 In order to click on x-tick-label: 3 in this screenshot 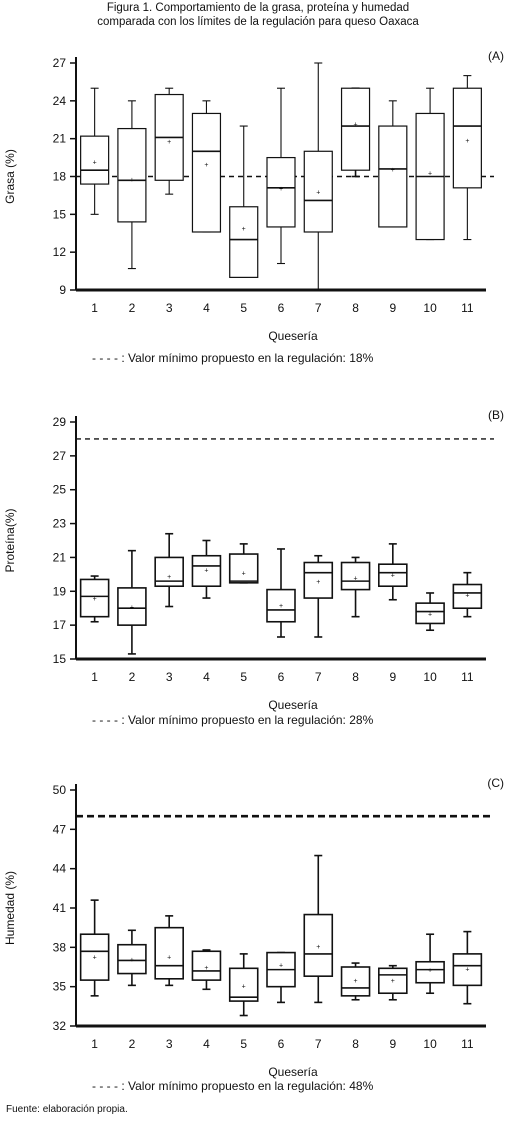, I will do `click(169, 677)`.